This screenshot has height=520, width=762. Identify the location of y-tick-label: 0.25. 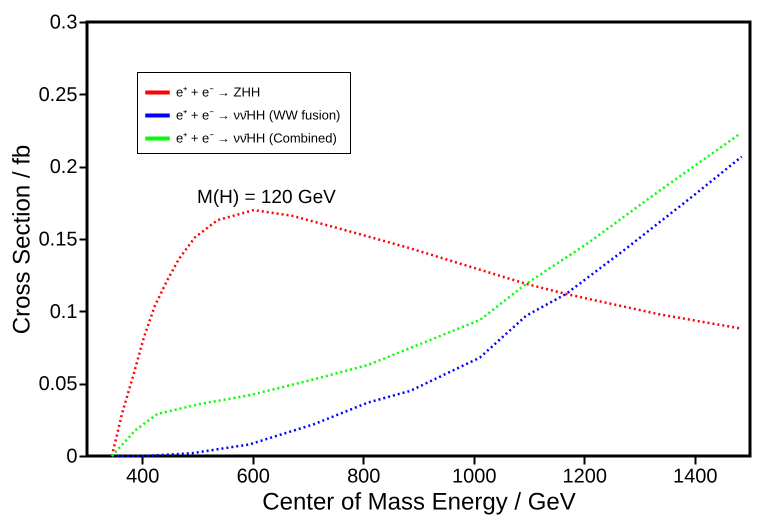
(58, 95).